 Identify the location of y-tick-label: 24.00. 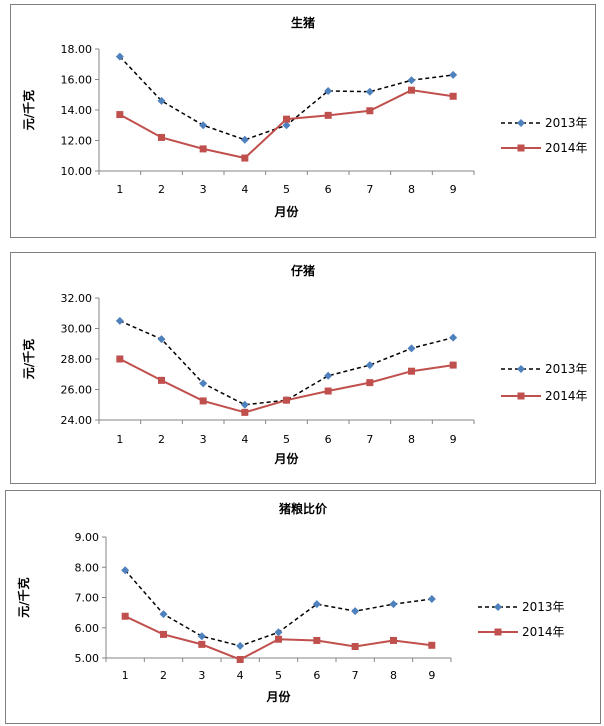
(77, 420).